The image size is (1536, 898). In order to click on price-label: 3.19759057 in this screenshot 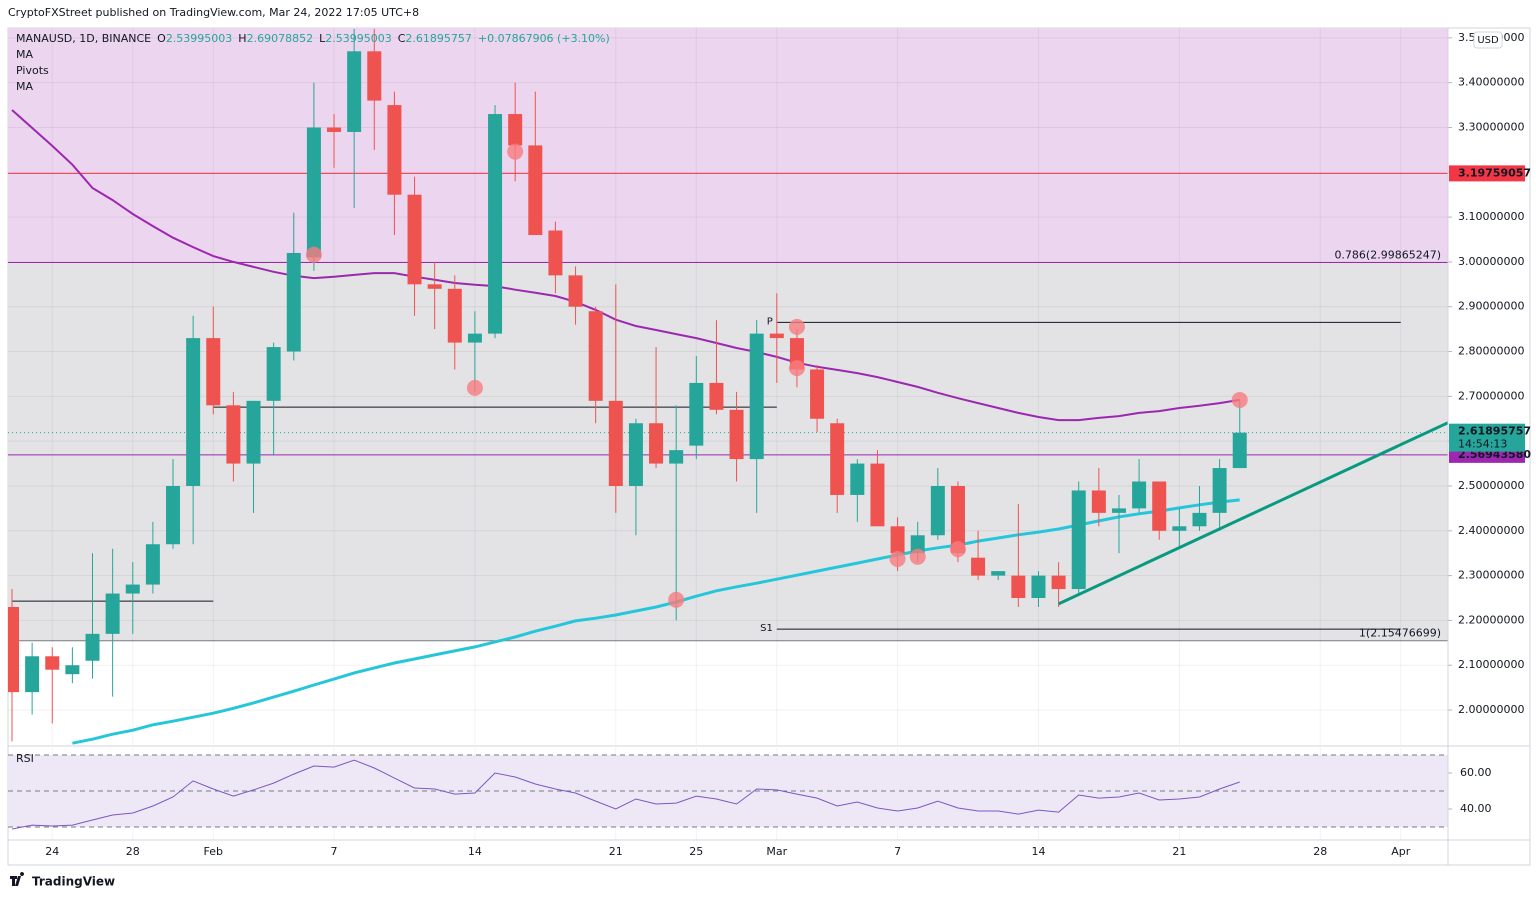, I will do `click(1494, 172)`.